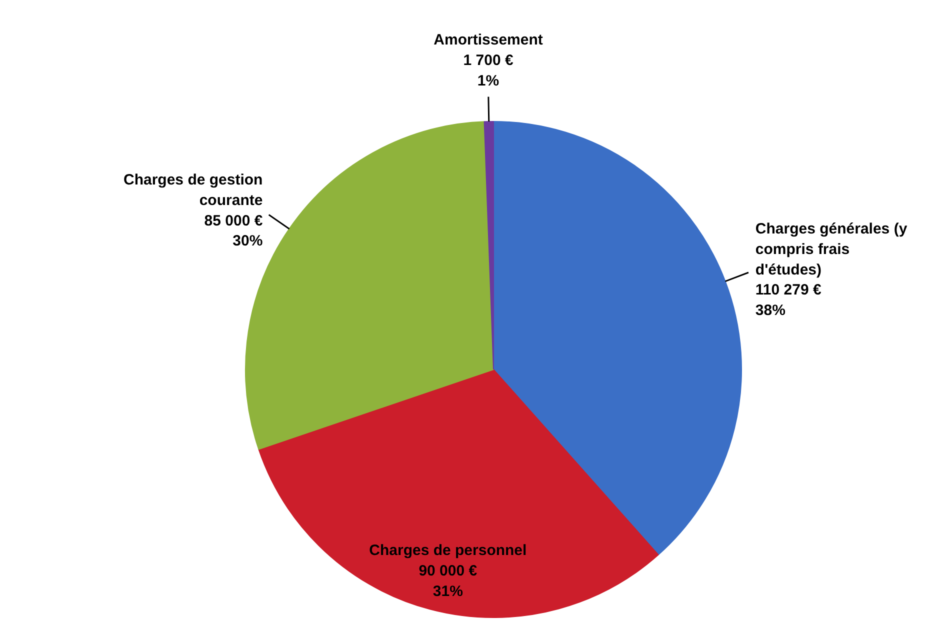  Describe the element at coordinates (488, 40) in the screenshot. I see `slice-label: Amortissement` at that location.